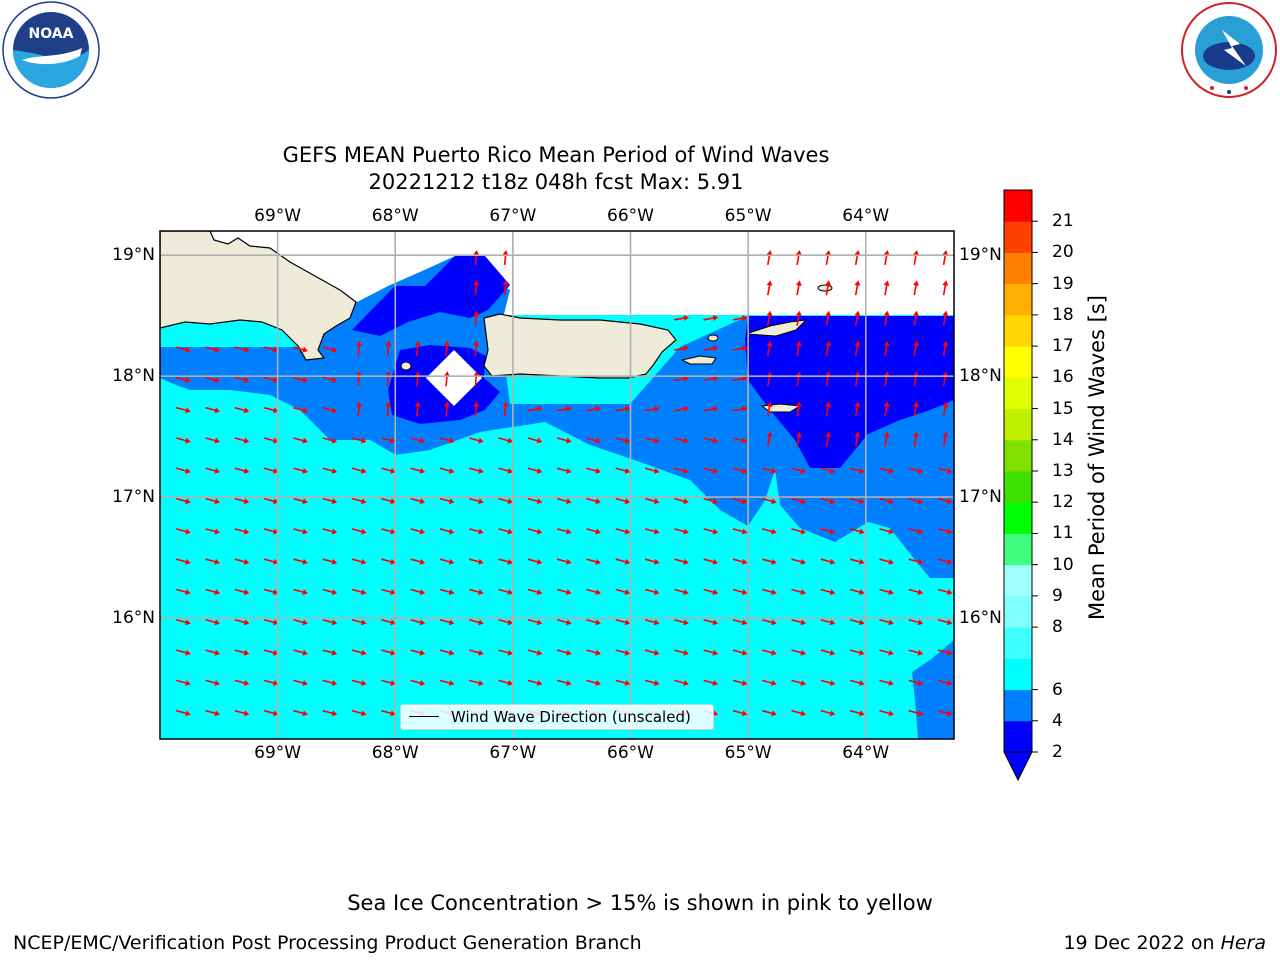  I want to click on lon-label-top: 67°W, so click(513, 216).